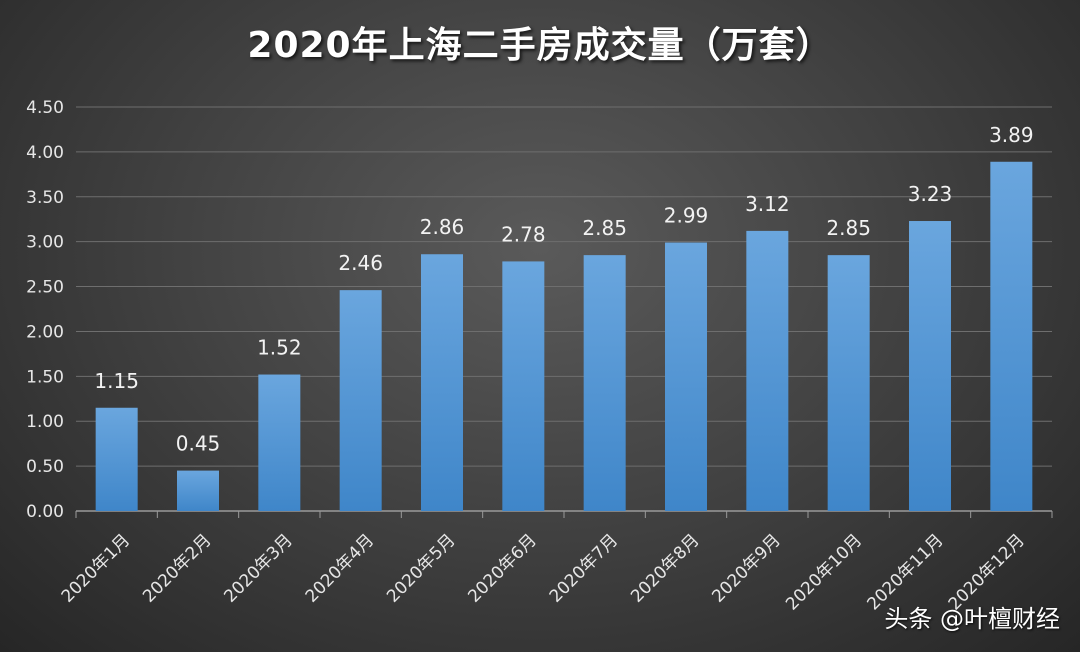  Describe the element at coordinates (930, 194) in the screenshot. I see `data-label: 3.23` at that location.